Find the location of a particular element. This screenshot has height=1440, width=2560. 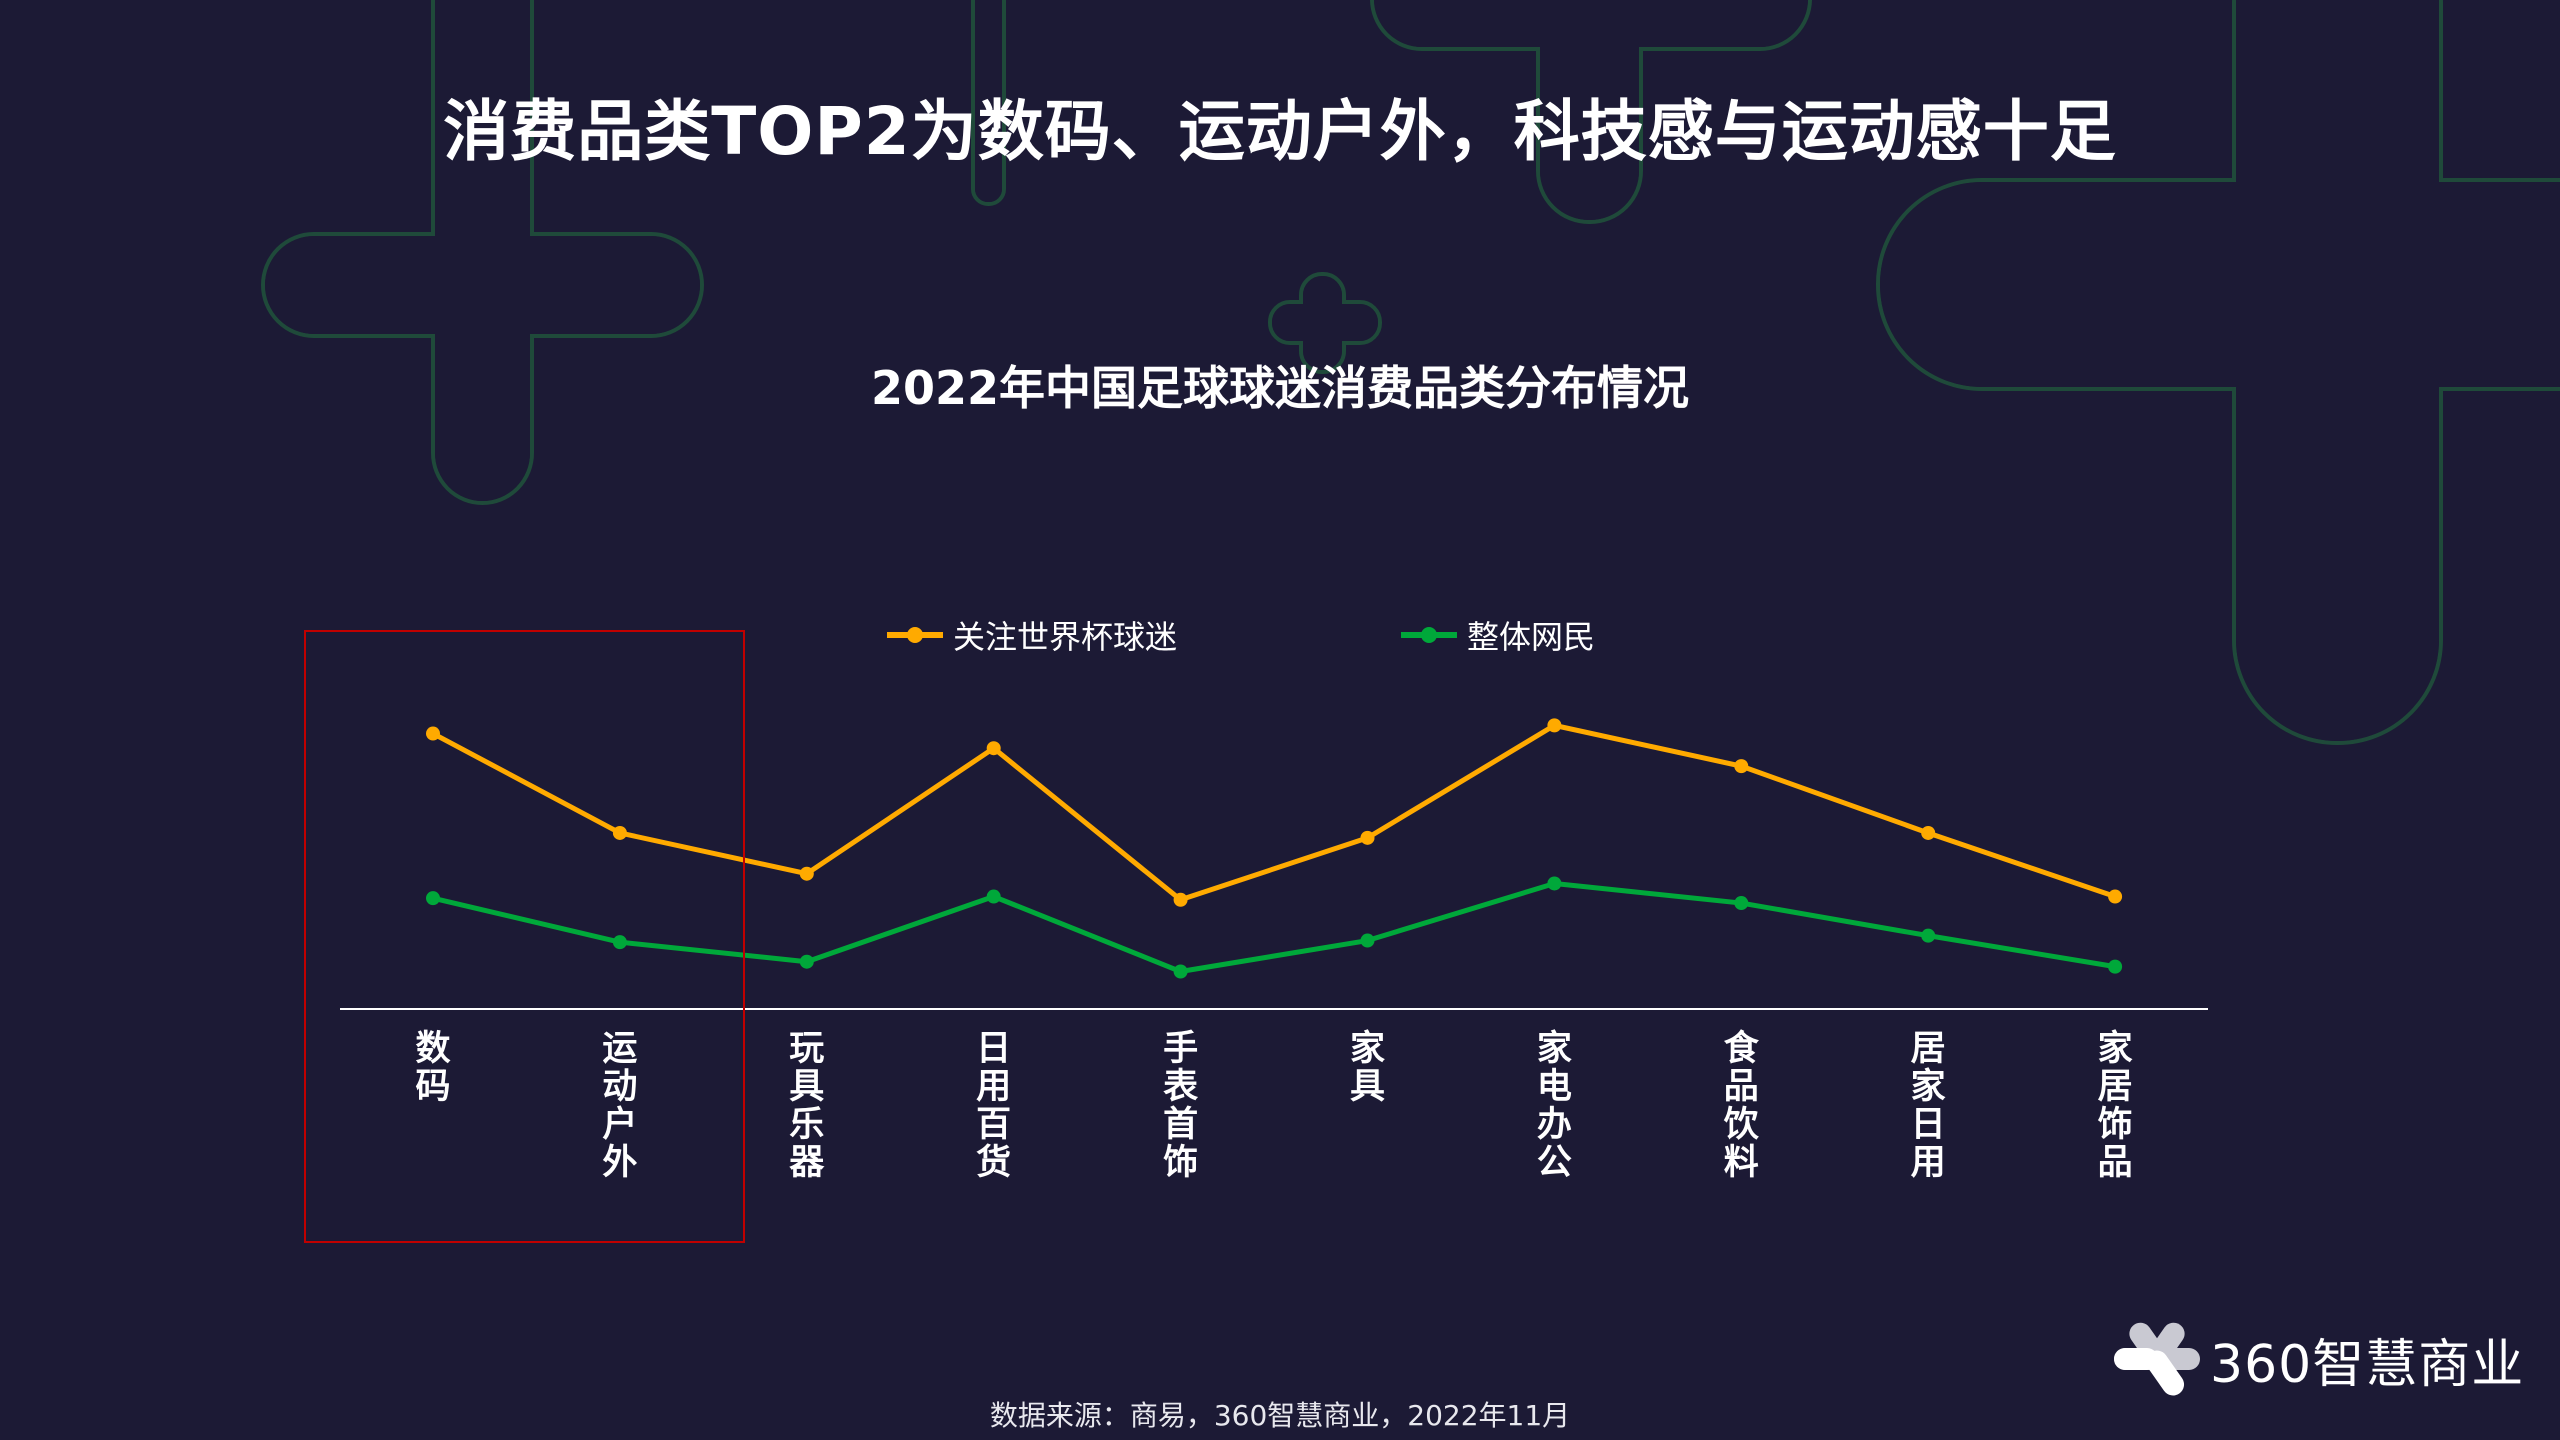

logo: 360智慧商业 is located at coordinates (2318, 1359).